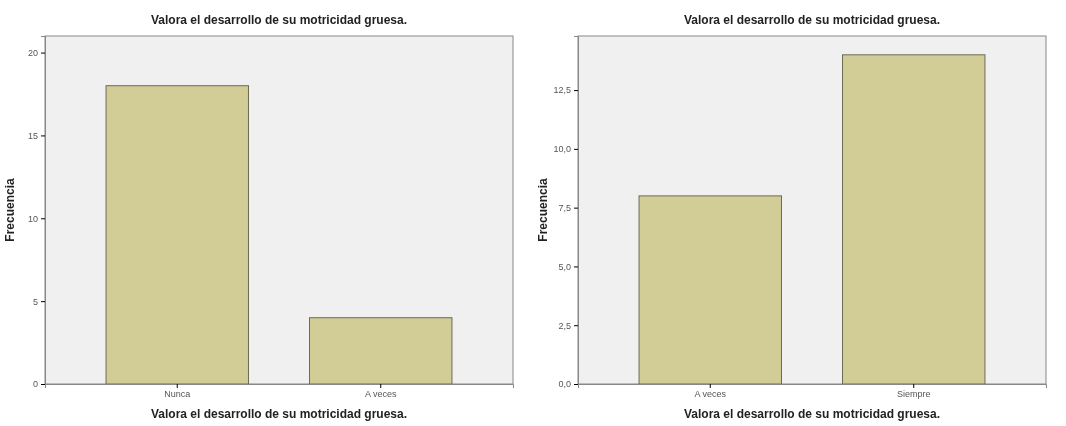 This screenshot has height=426, width=1066. What do you see at coordinates (35, 384) in the screenshot?
I see `y-tick-label: 0` at bounding box center [35, 384].